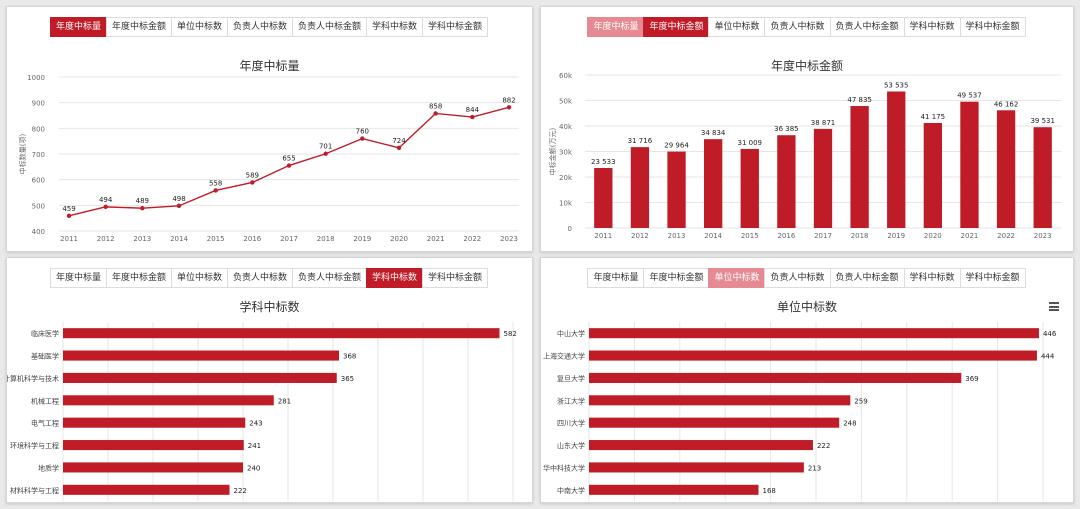 This screenshot has width=1080, height=509. I want to click on data-label: 558, so click(215, 183).